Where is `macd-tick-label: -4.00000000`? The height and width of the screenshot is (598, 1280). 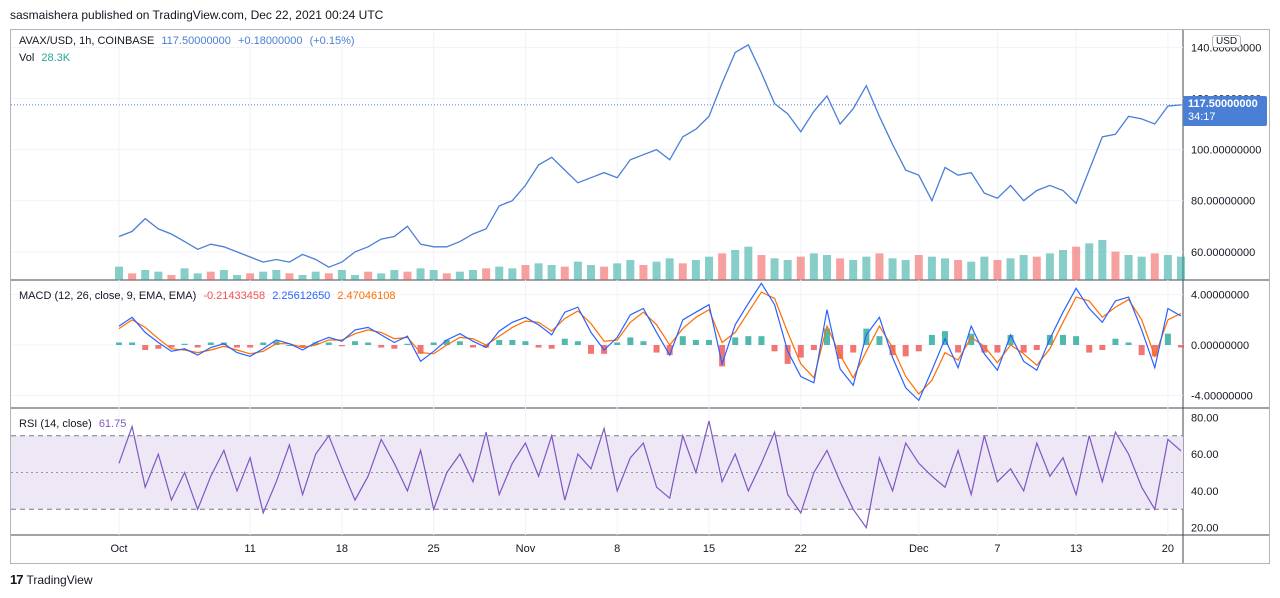
macd-tick-label: -4.00000000 is located at coordinates (1222, 396).